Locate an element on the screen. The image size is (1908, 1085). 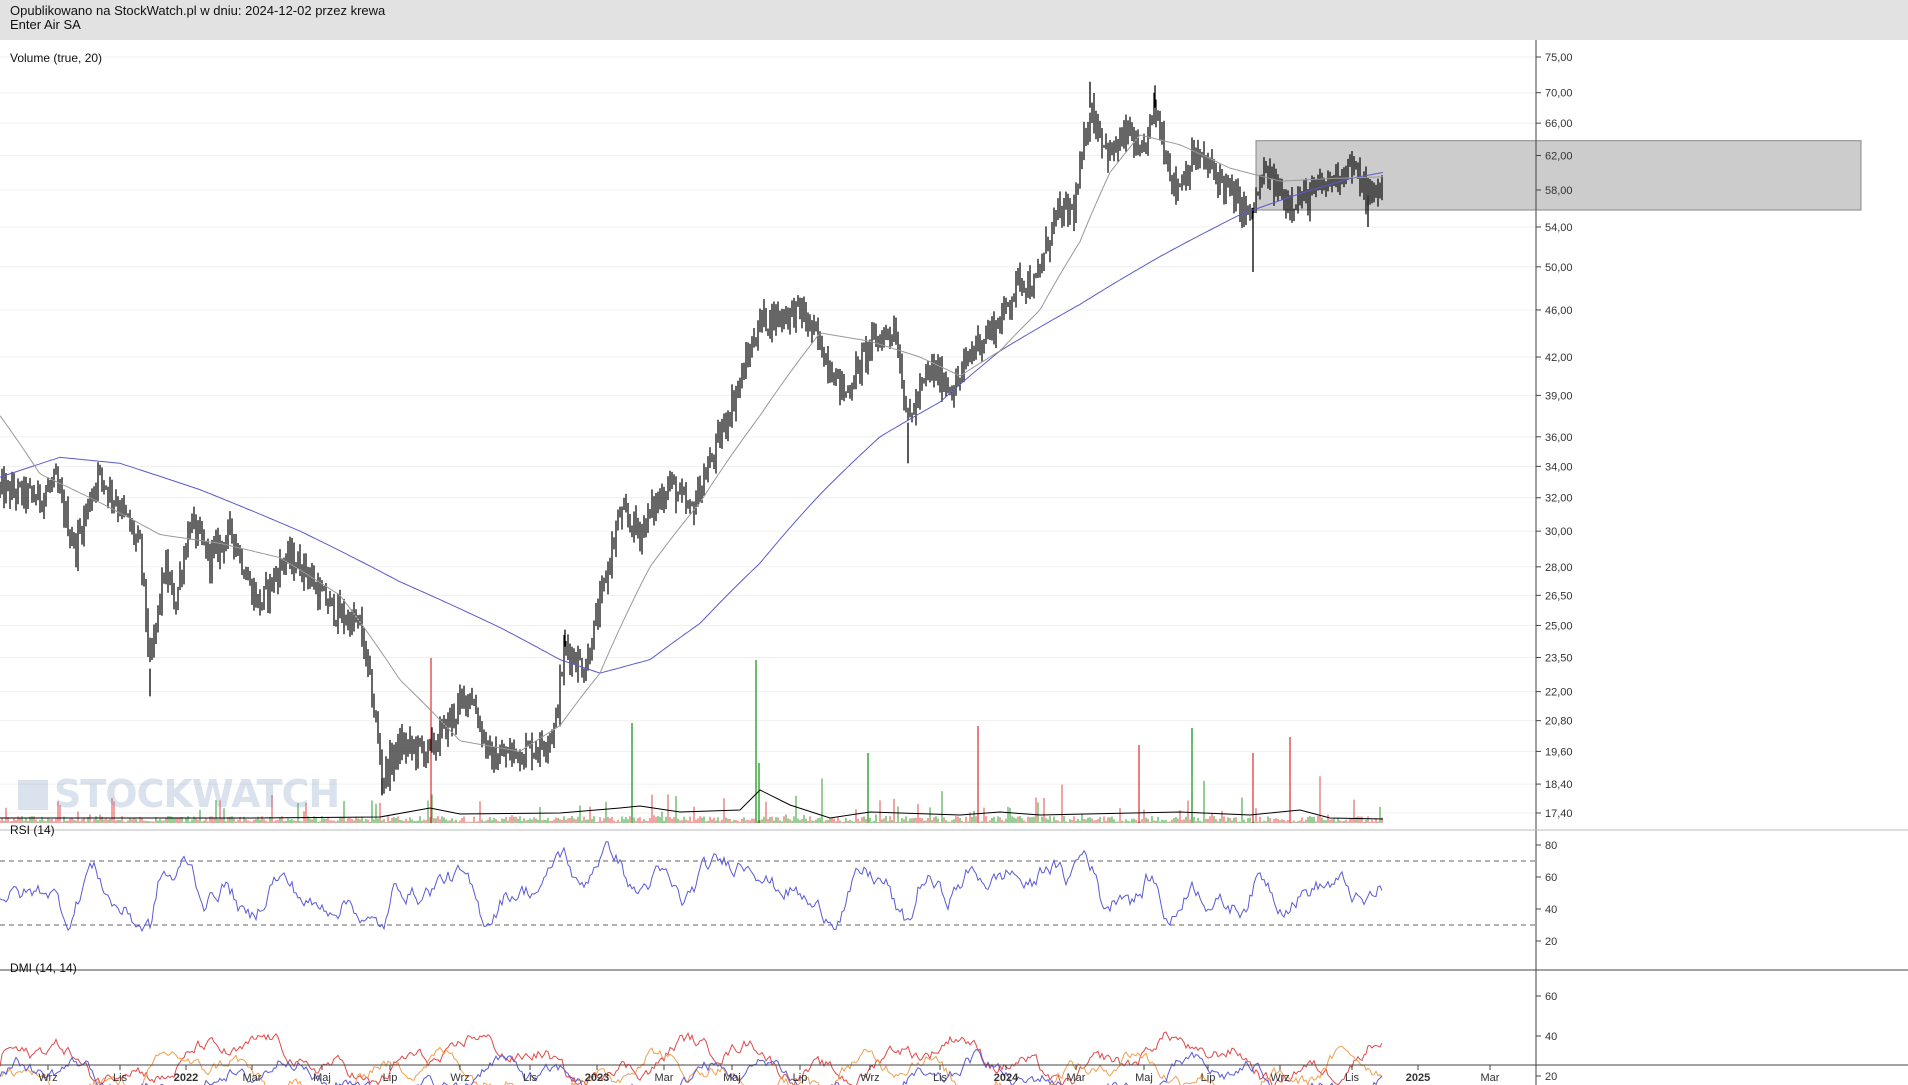
price-tick-label: 34,00 is located at coordinates (1559, 467).